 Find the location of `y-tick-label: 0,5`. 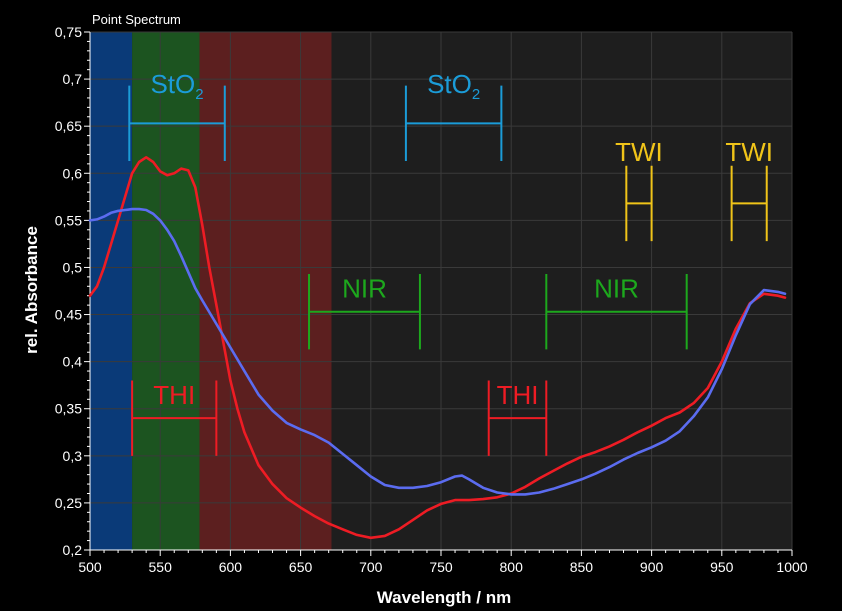

y-tick-label: 0,5 is located at coordinates (73, 267).